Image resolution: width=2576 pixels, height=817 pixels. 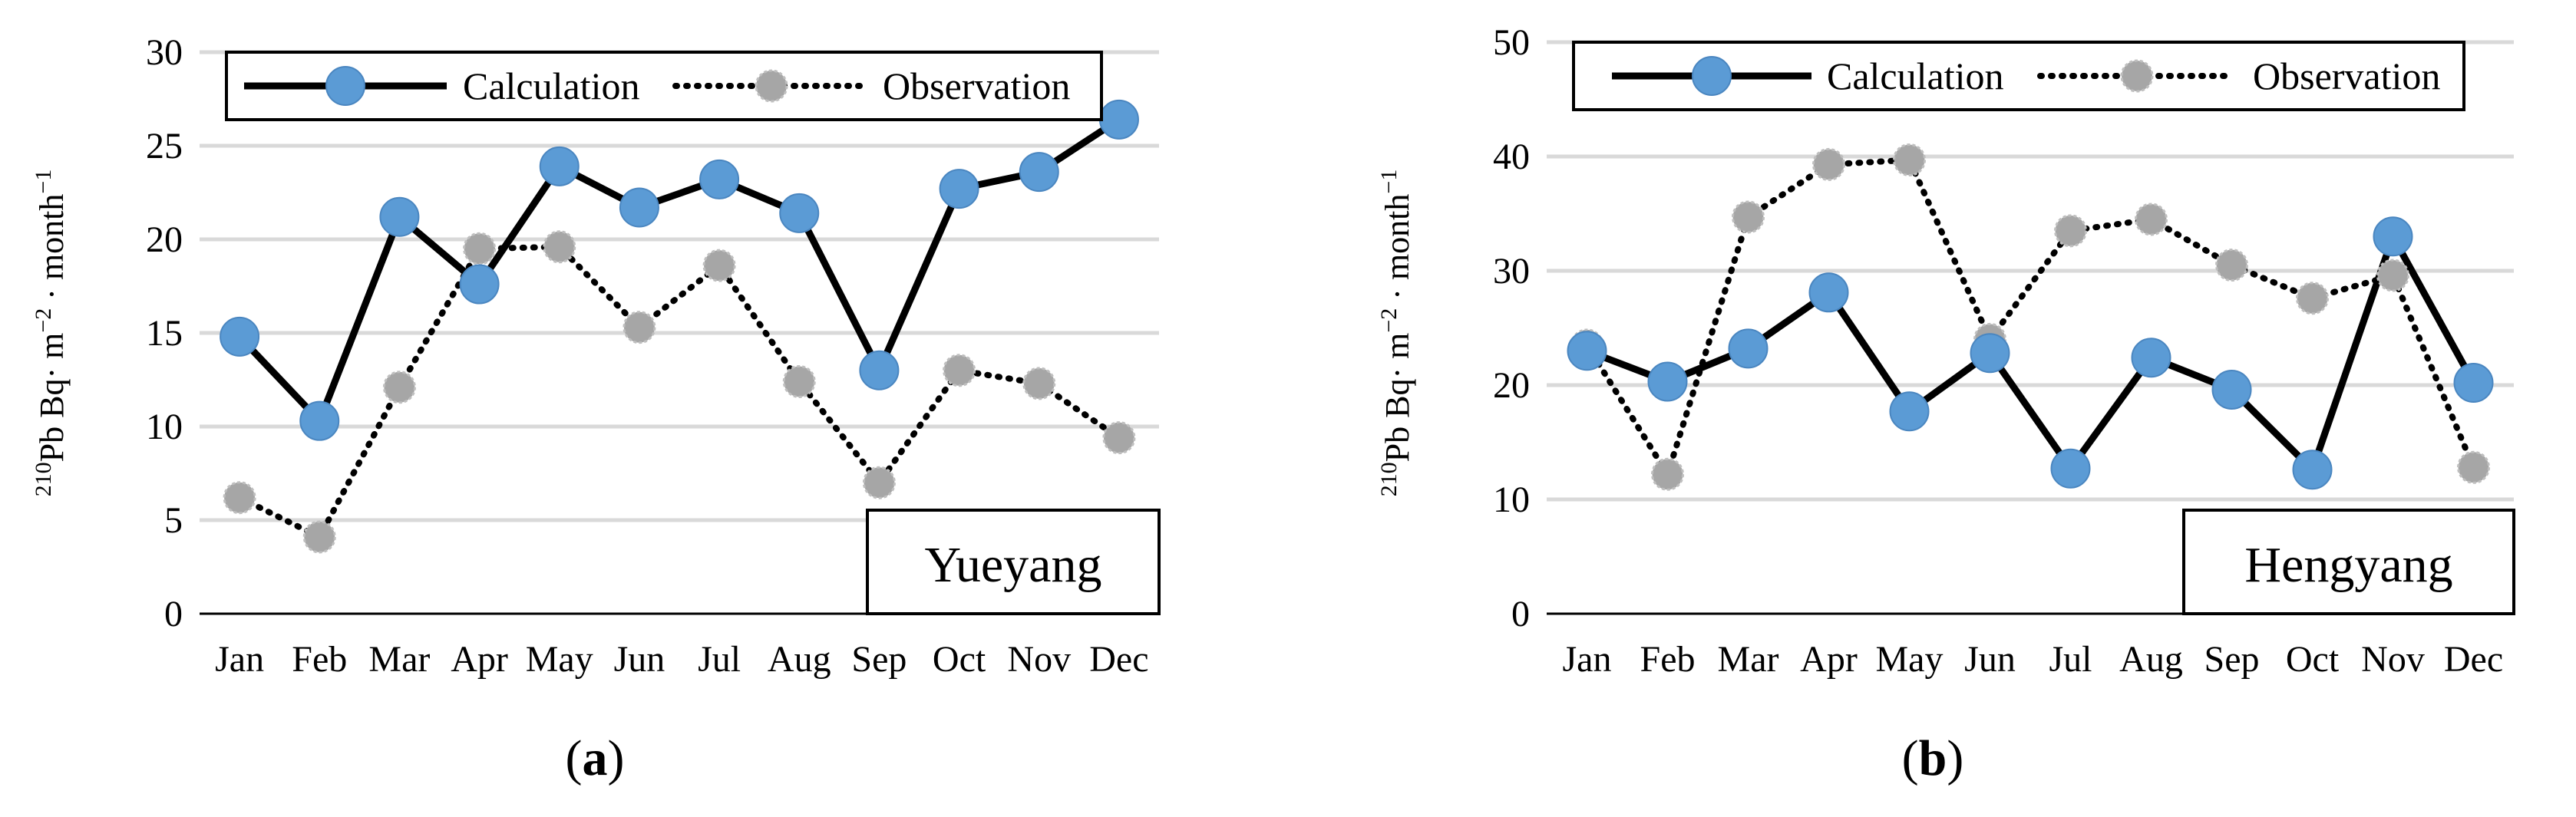 What do you see at coordinates (164, 146) in the screenshot?
I see `y-tick-label: 25` at bounding box center [164, 146].